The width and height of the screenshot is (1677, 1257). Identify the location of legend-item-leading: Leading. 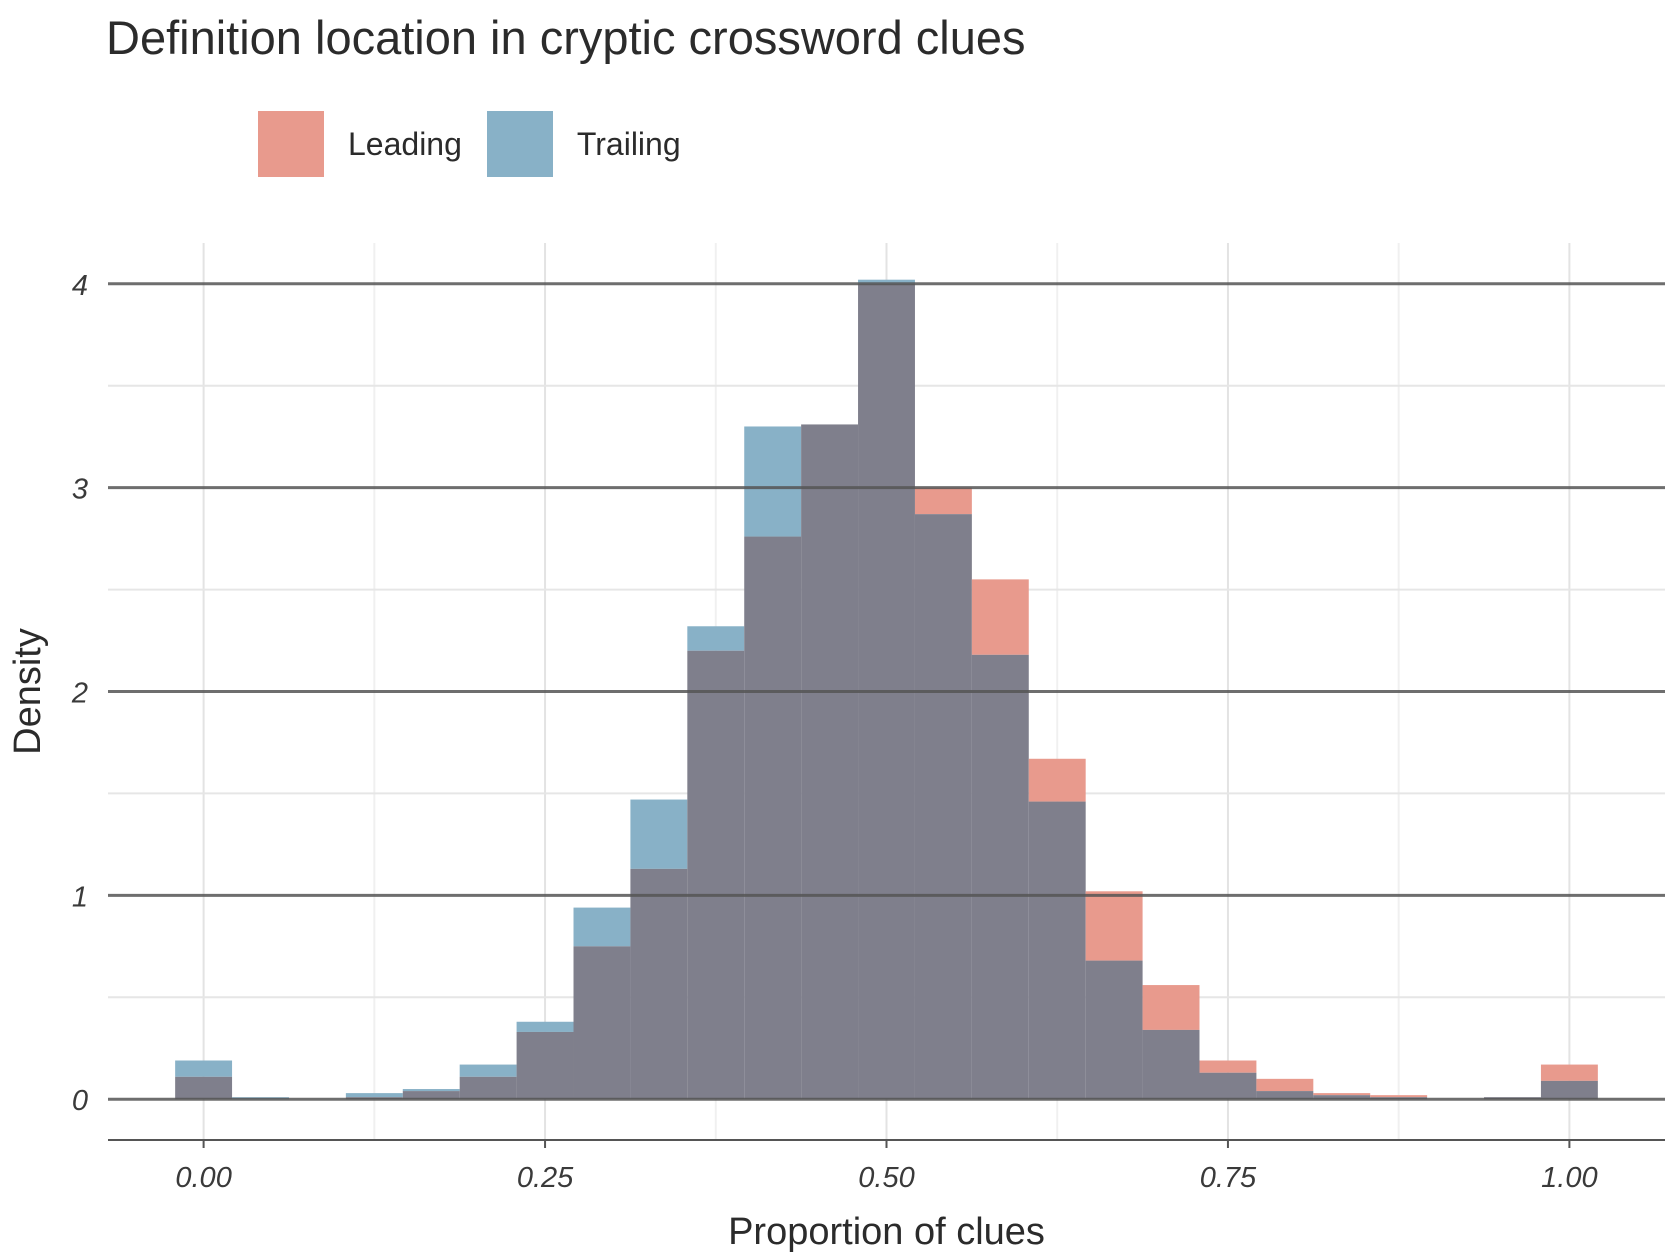
(360, 144).